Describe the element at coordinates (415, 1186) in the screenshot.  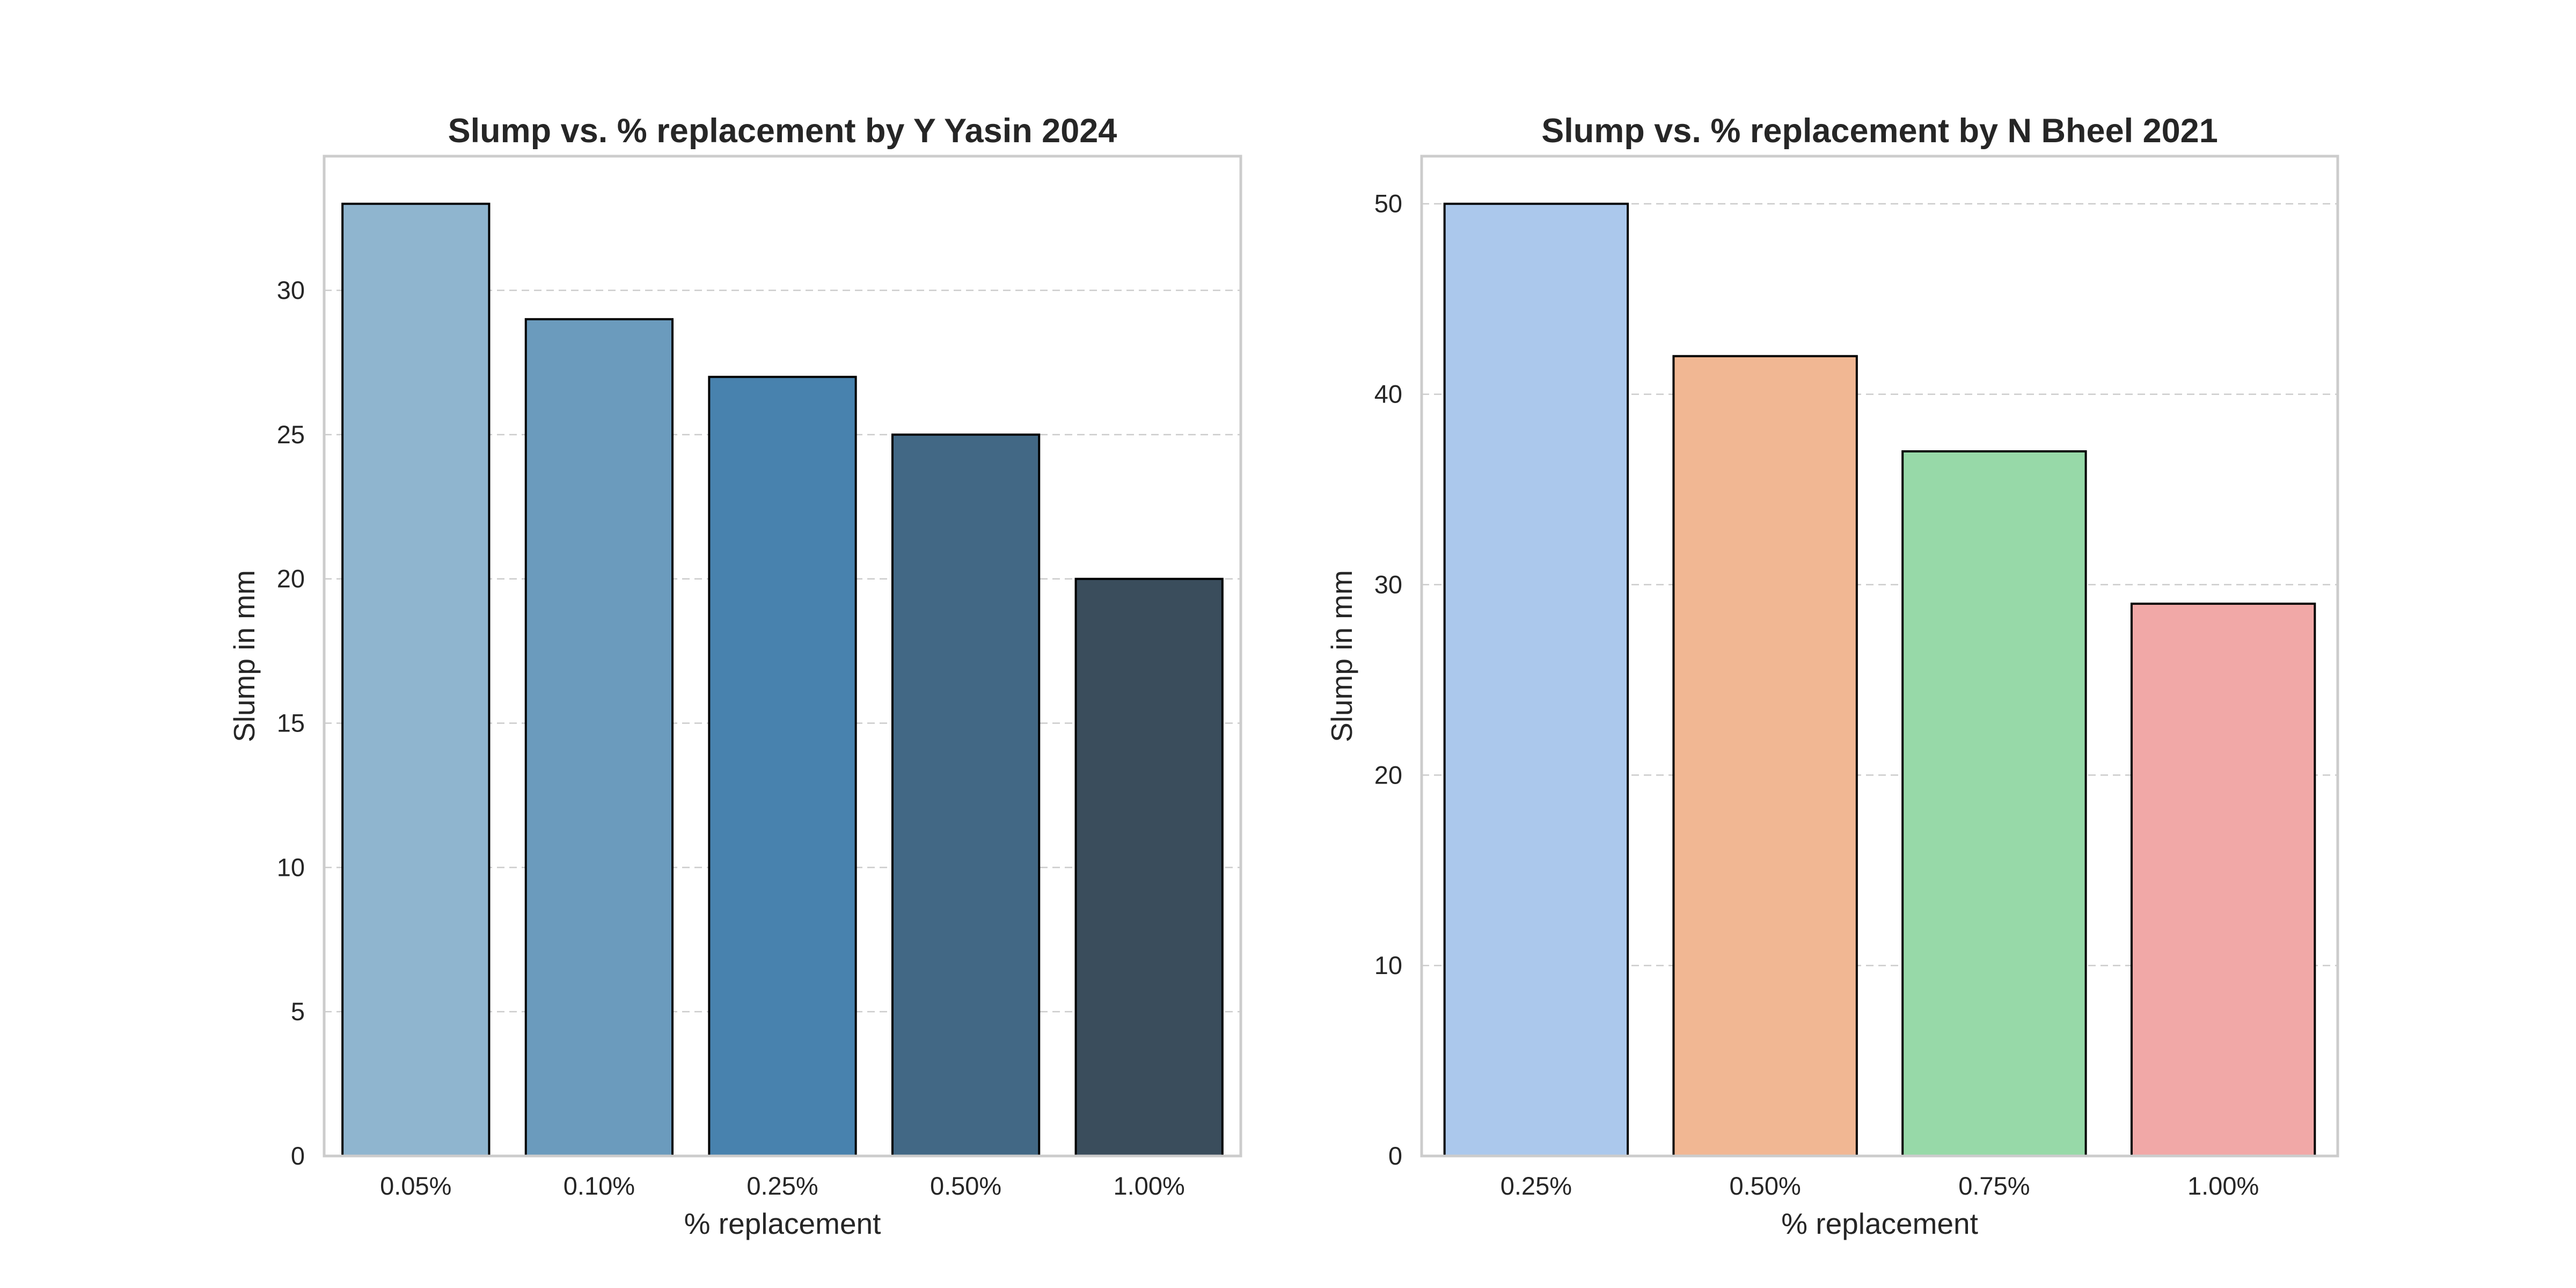
I see `x-tick-label: 0.05%` at that location.